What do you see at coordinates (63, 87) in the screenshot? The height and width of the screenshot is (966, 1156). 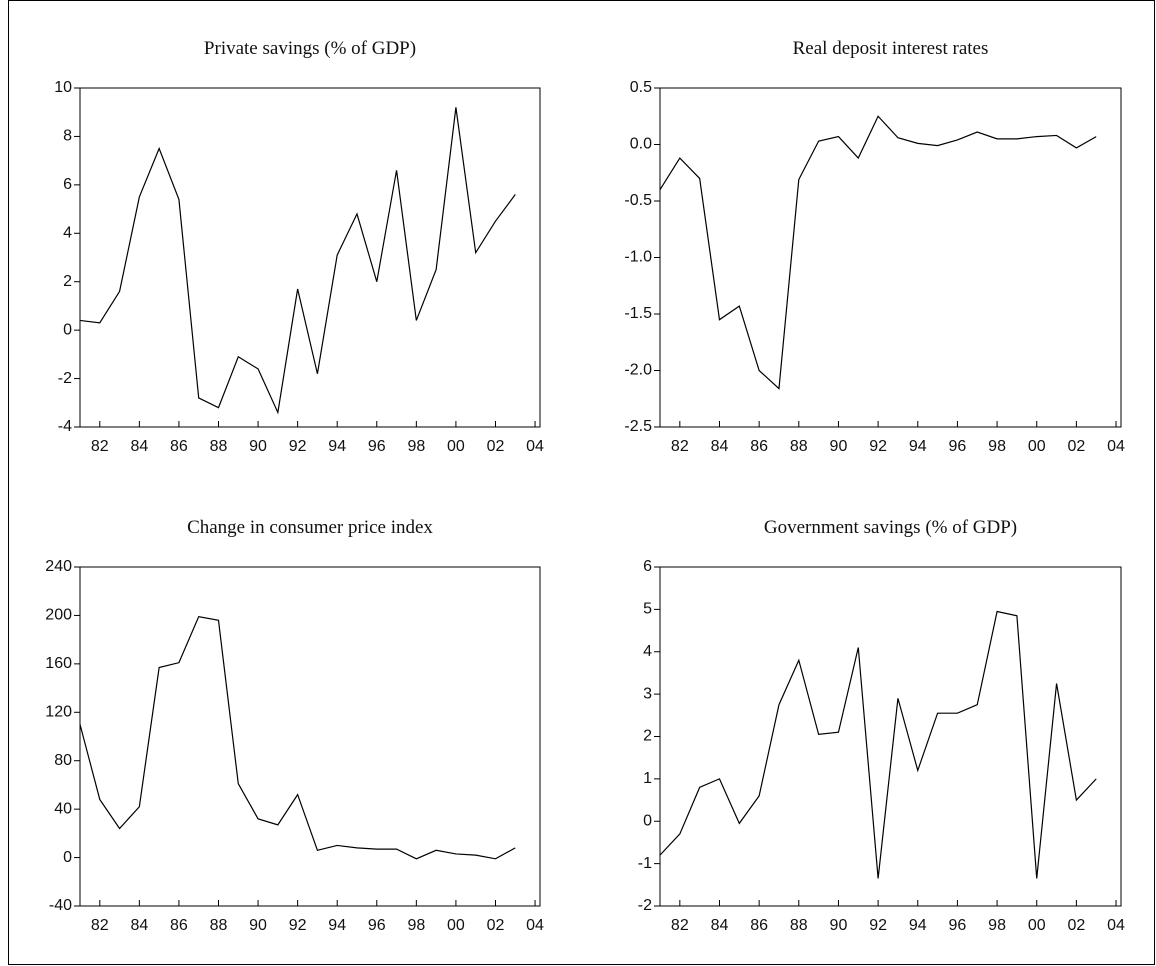 I see `y-tick-label: 10` at bounding box center [63, 87].